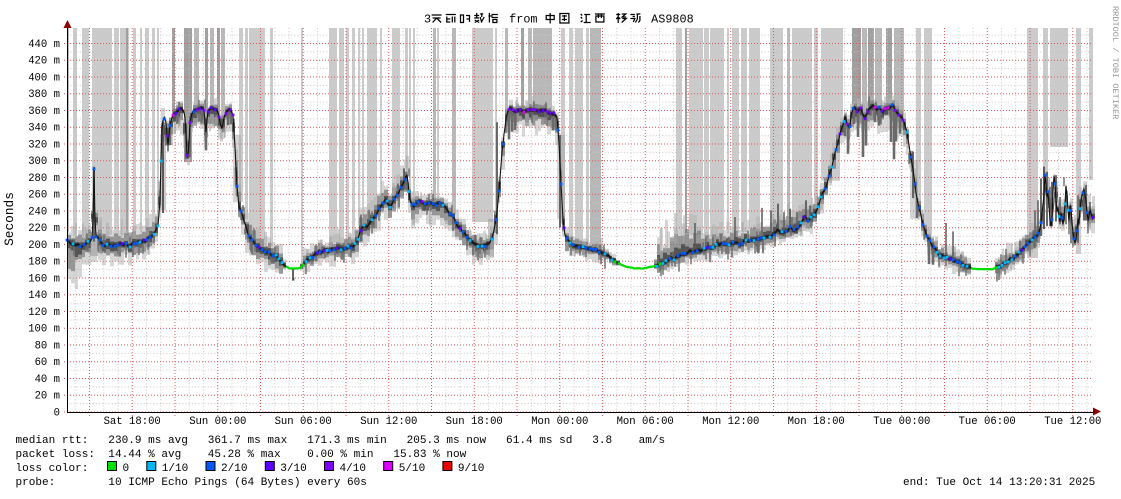  I want to click on svg-text: 420 m, so click(44, 62).